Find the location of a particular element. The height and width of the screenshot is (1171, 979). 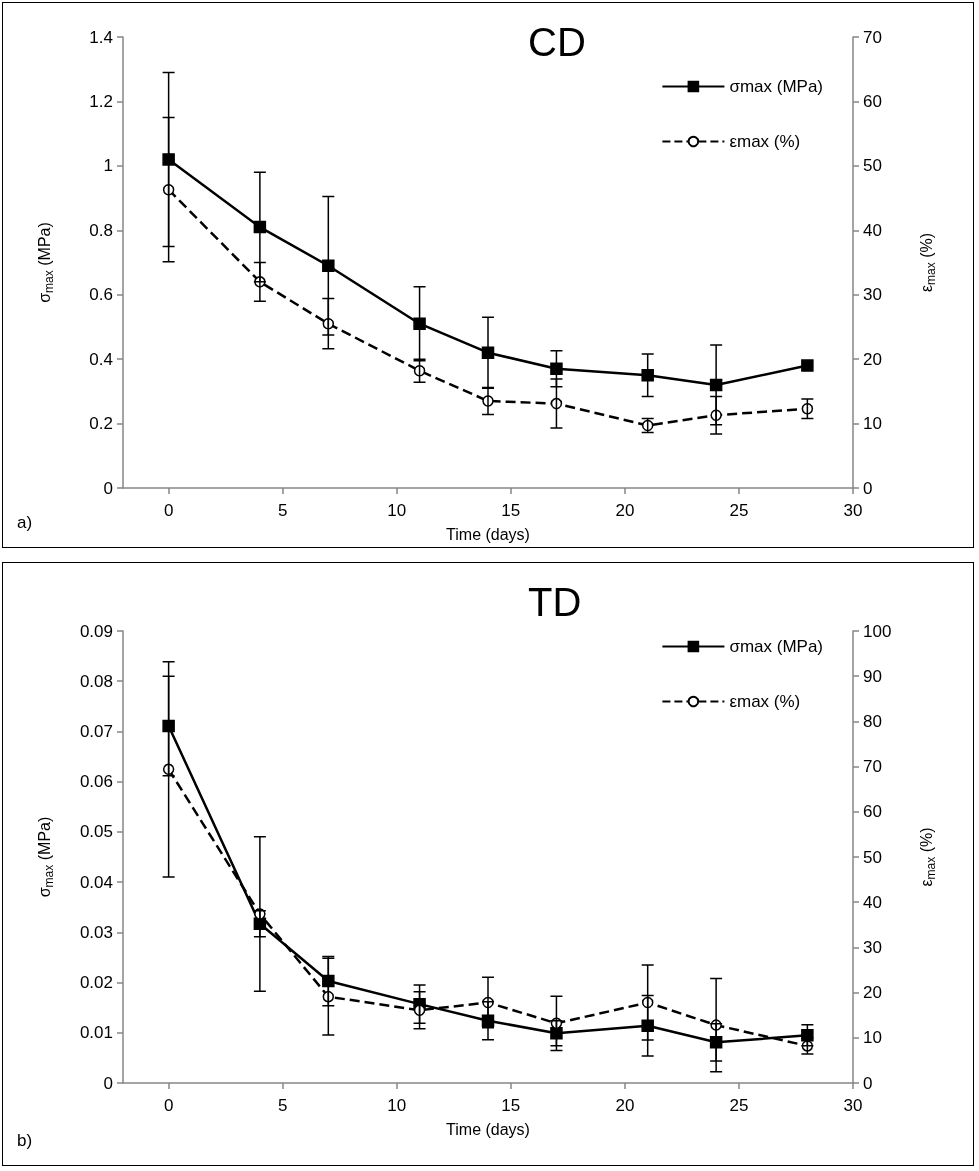

y-tick-label: 0.08 is located at coordinates (96, 681).